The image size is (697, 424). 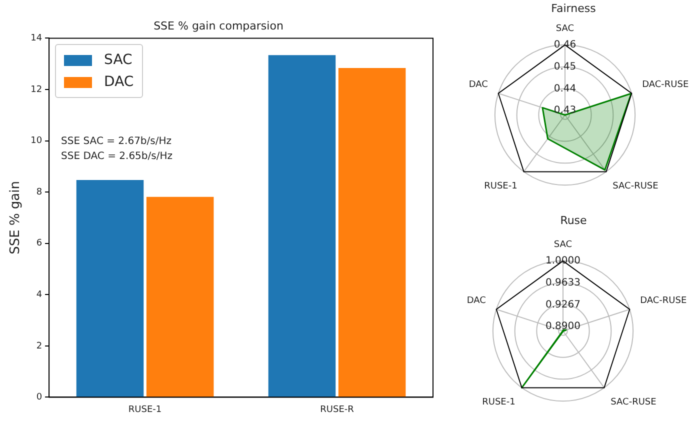 I want to click on chart-title: Fairness, so click(x=573, y=9).